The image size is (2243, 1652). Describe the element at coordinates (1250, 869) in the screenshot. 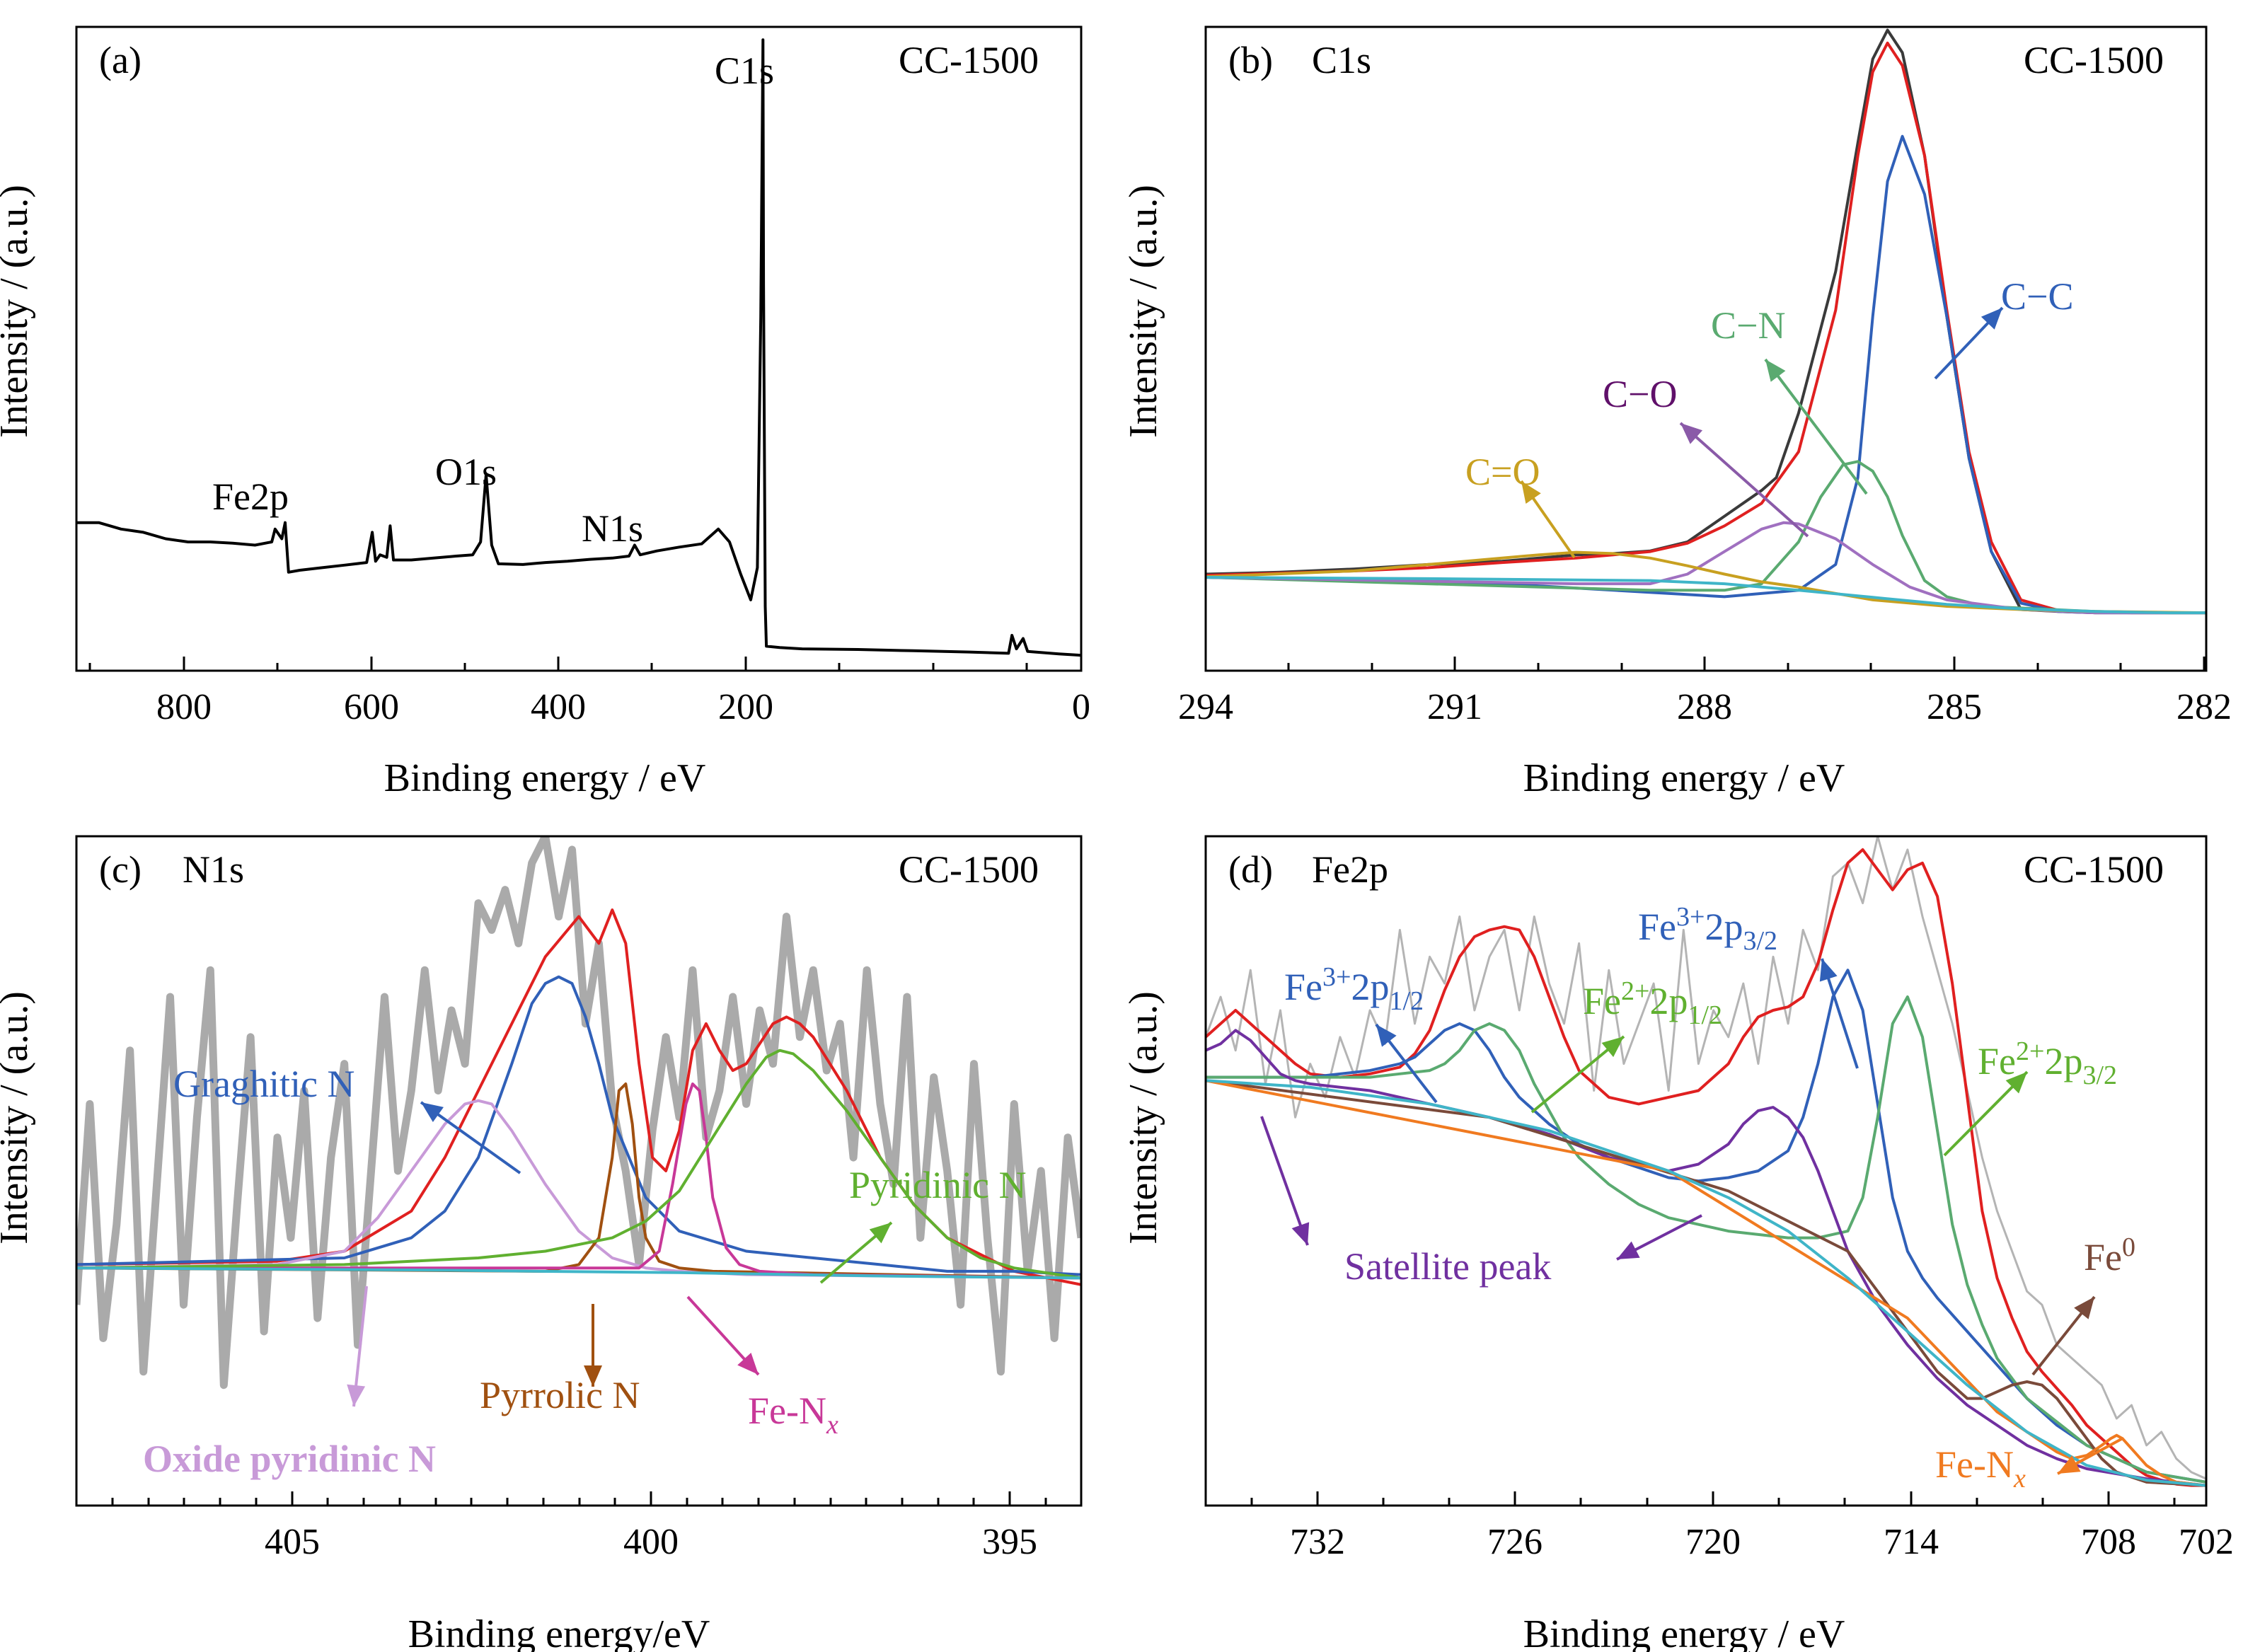

I see `panel-label: (d)` at that location.